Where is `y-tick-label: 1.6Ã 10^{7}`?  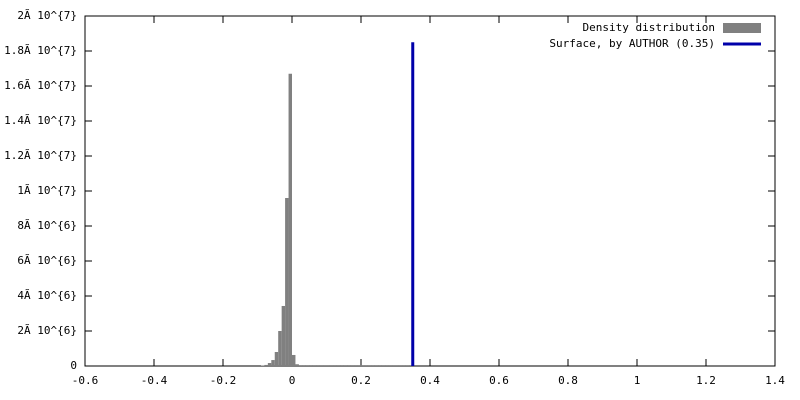 y-tick-label: 1.6Ã 10^{7} is located at coordinates (40, 85).